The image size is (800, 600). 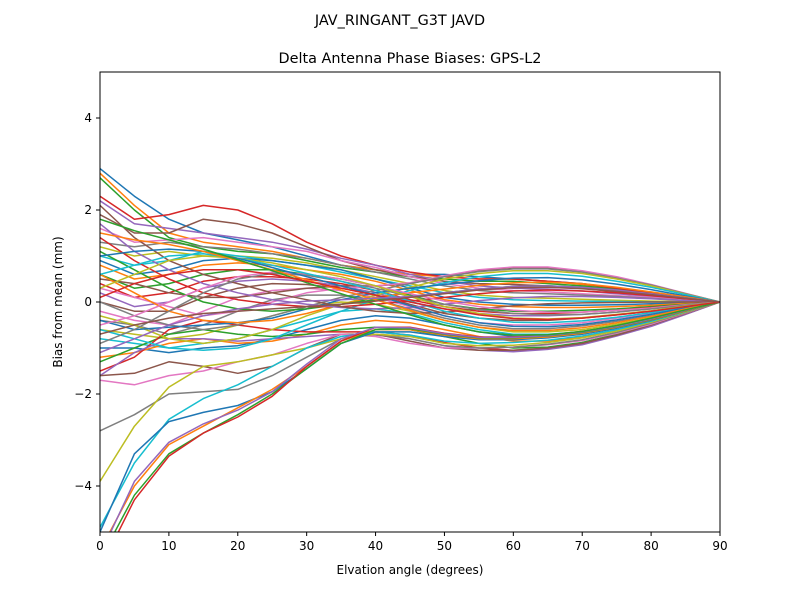 I want to click on x-tick-label: 50, so click(x=444, y=546).